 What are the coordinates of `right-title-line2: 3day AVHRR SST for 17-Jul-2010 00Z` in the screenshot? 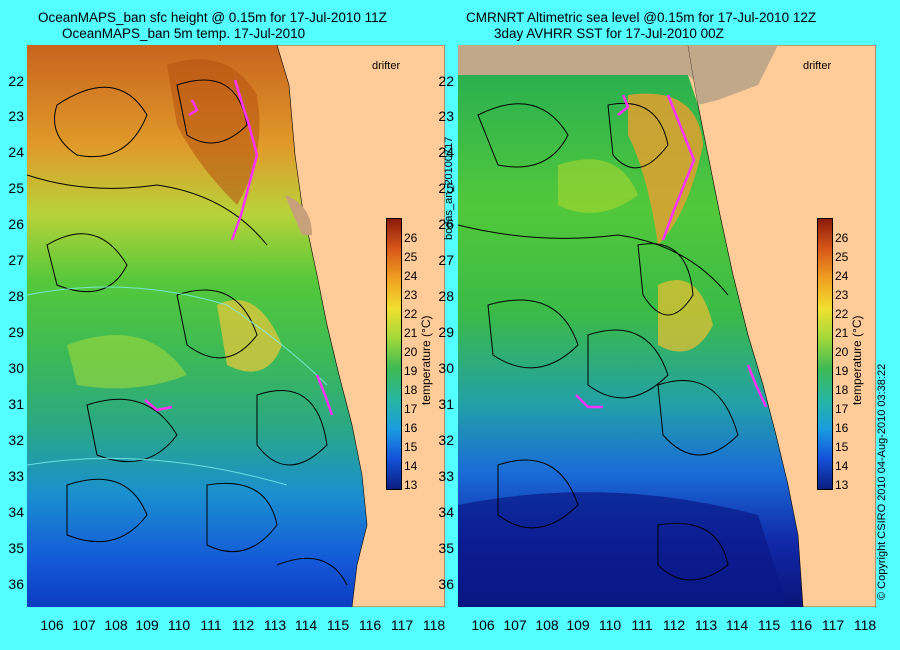 It's located at (609, 33).